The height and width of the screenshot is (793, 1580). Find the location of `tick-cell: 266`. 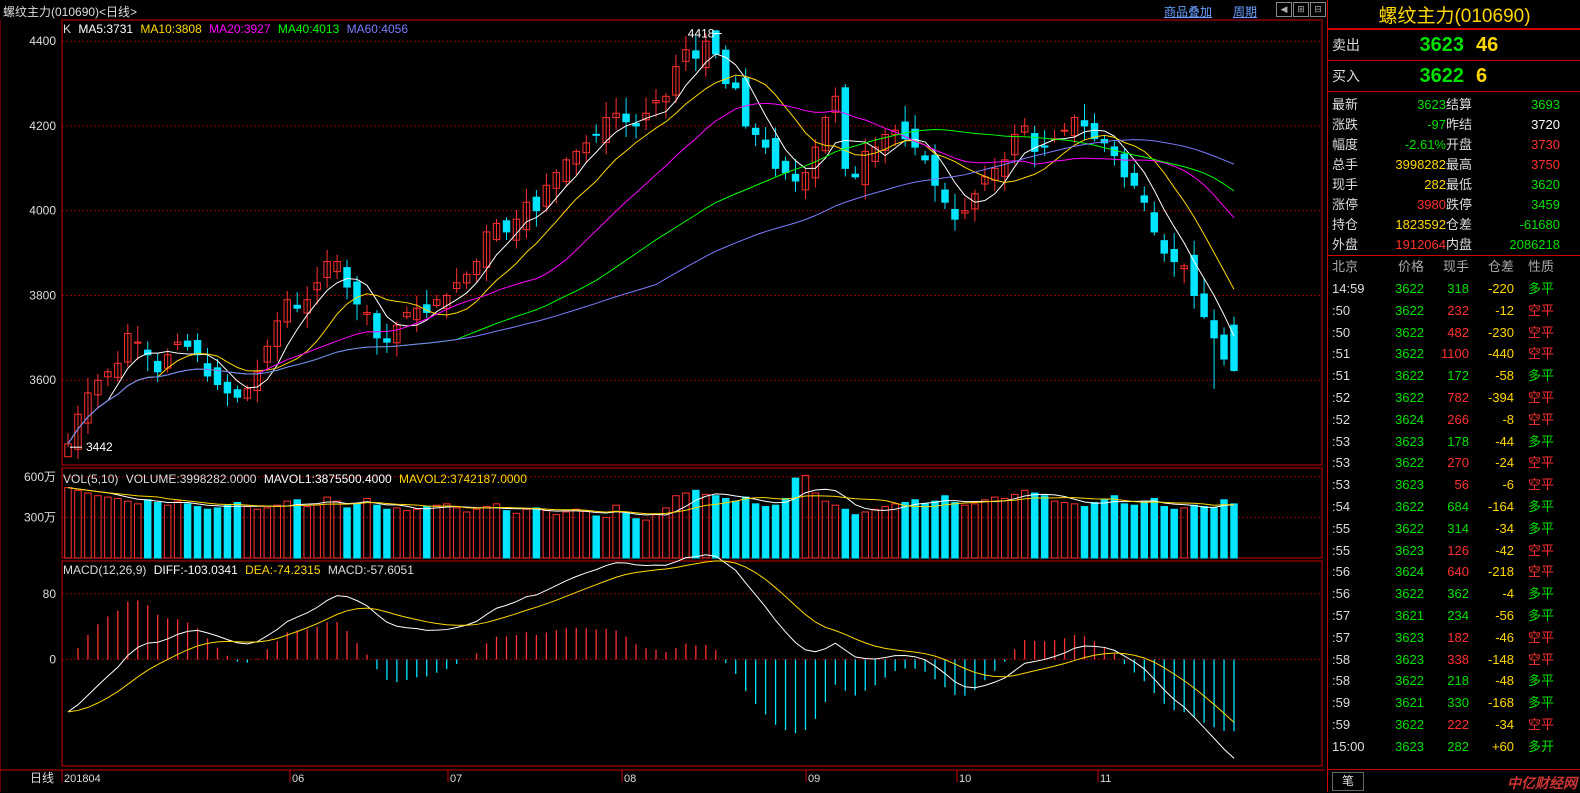

tick-cell: 266 is located at coordinates (1458, 419).